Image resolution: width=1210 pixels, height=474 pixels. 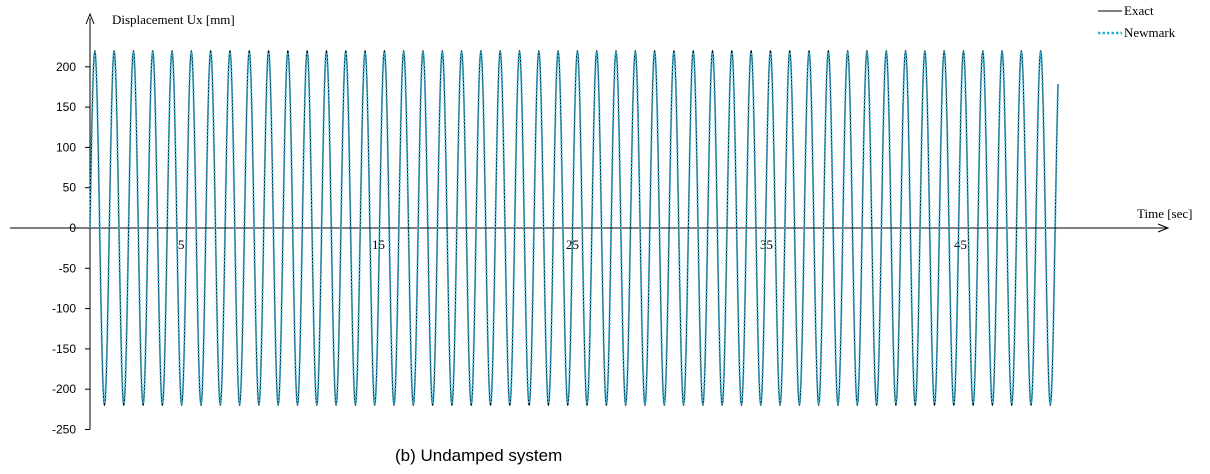 I want to click on legend-label-newmark: Newmark, so click(x=1150, y=32).